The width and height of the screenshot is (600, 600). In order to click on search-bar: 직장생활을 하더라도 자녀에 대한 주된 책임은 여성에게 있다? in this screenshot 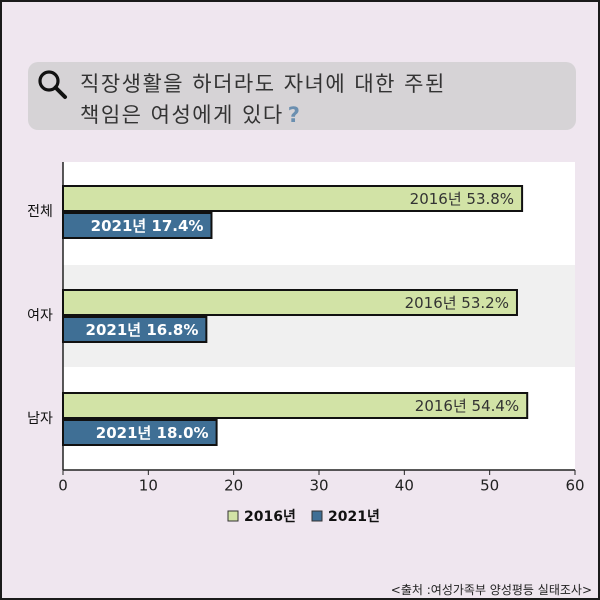, I will do `click(302, 96)`.